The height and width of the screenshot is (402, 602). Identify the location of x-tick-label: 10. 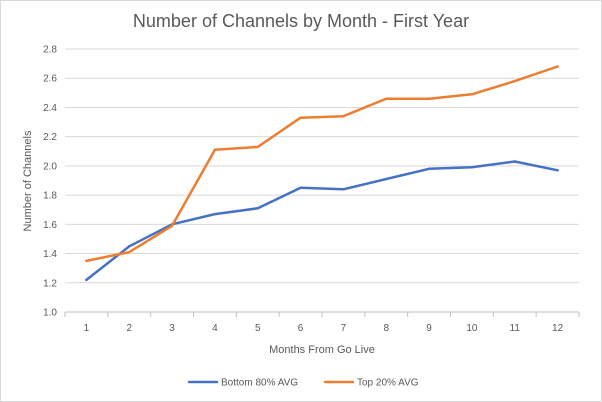
(472, 328).